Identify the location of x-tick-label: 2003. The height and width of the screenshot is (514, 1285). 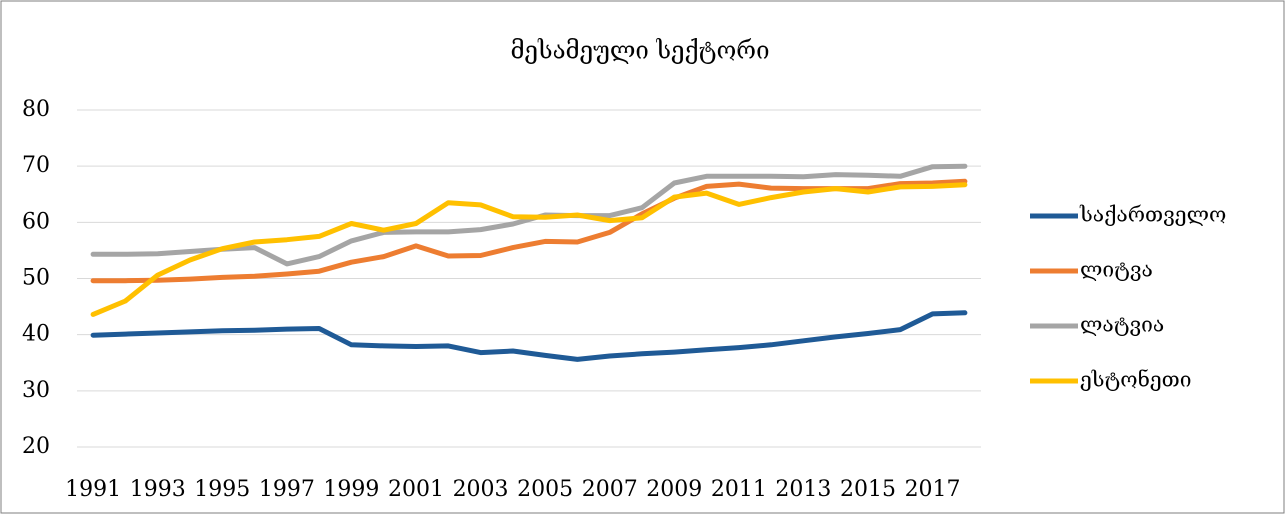
(481, 489).